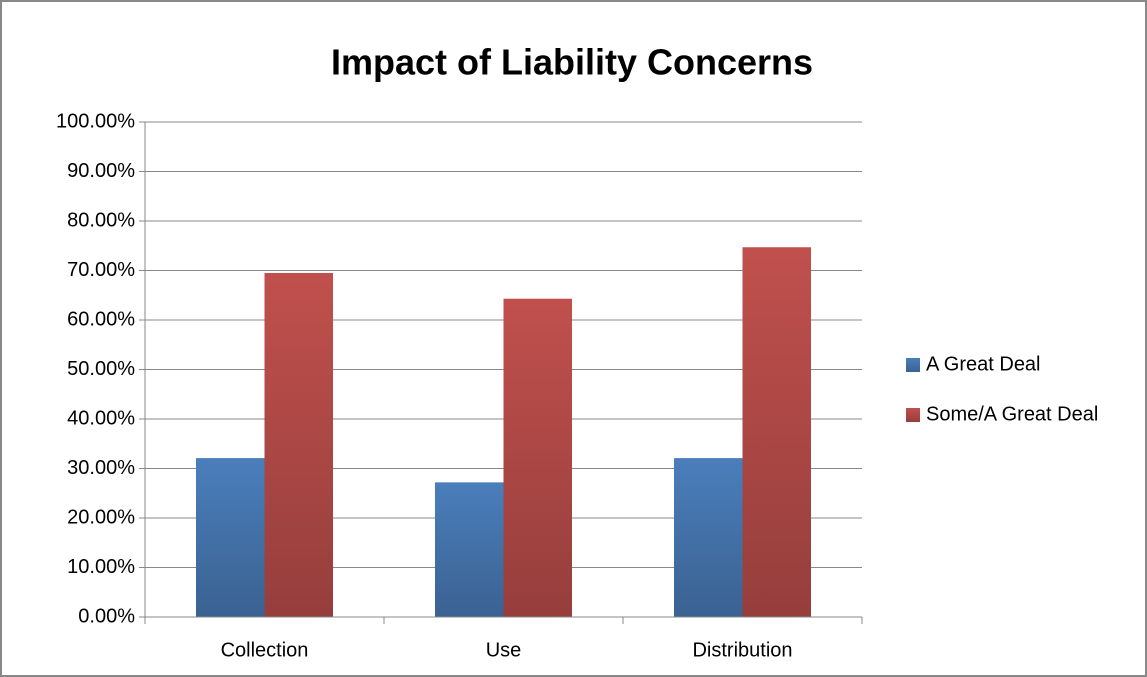  Describe the element at coordinates (101, 468) in the screenshot. I see `y-tick-label: 30.00%` at that location.